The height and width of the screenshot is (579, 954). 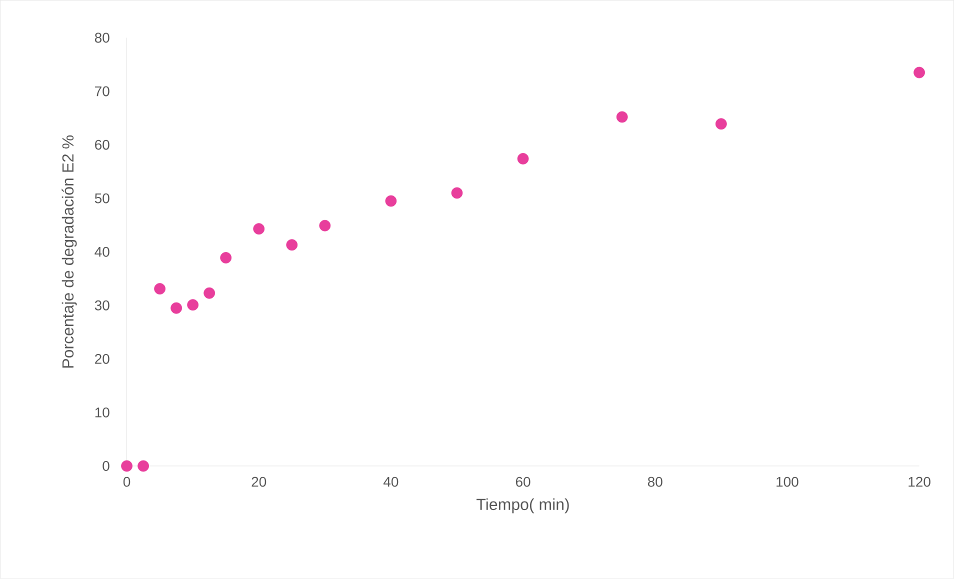 I want to click on y-tick-label: 30, so click(x=102, y=305).